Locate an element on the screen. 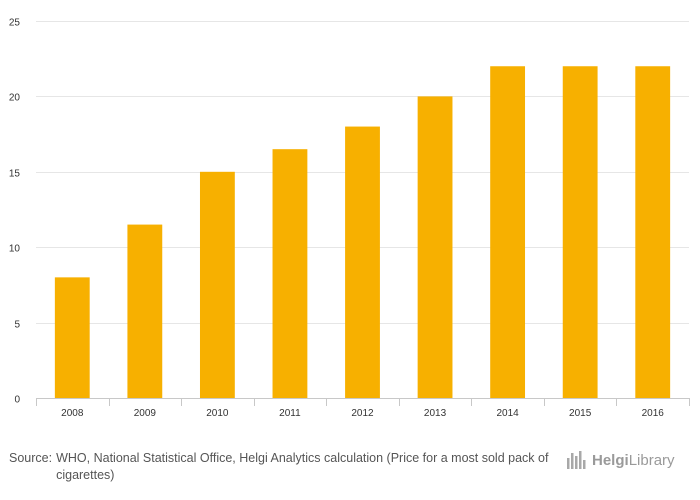  brand-logo: Helgi Library is located at coordinates (620, 460).